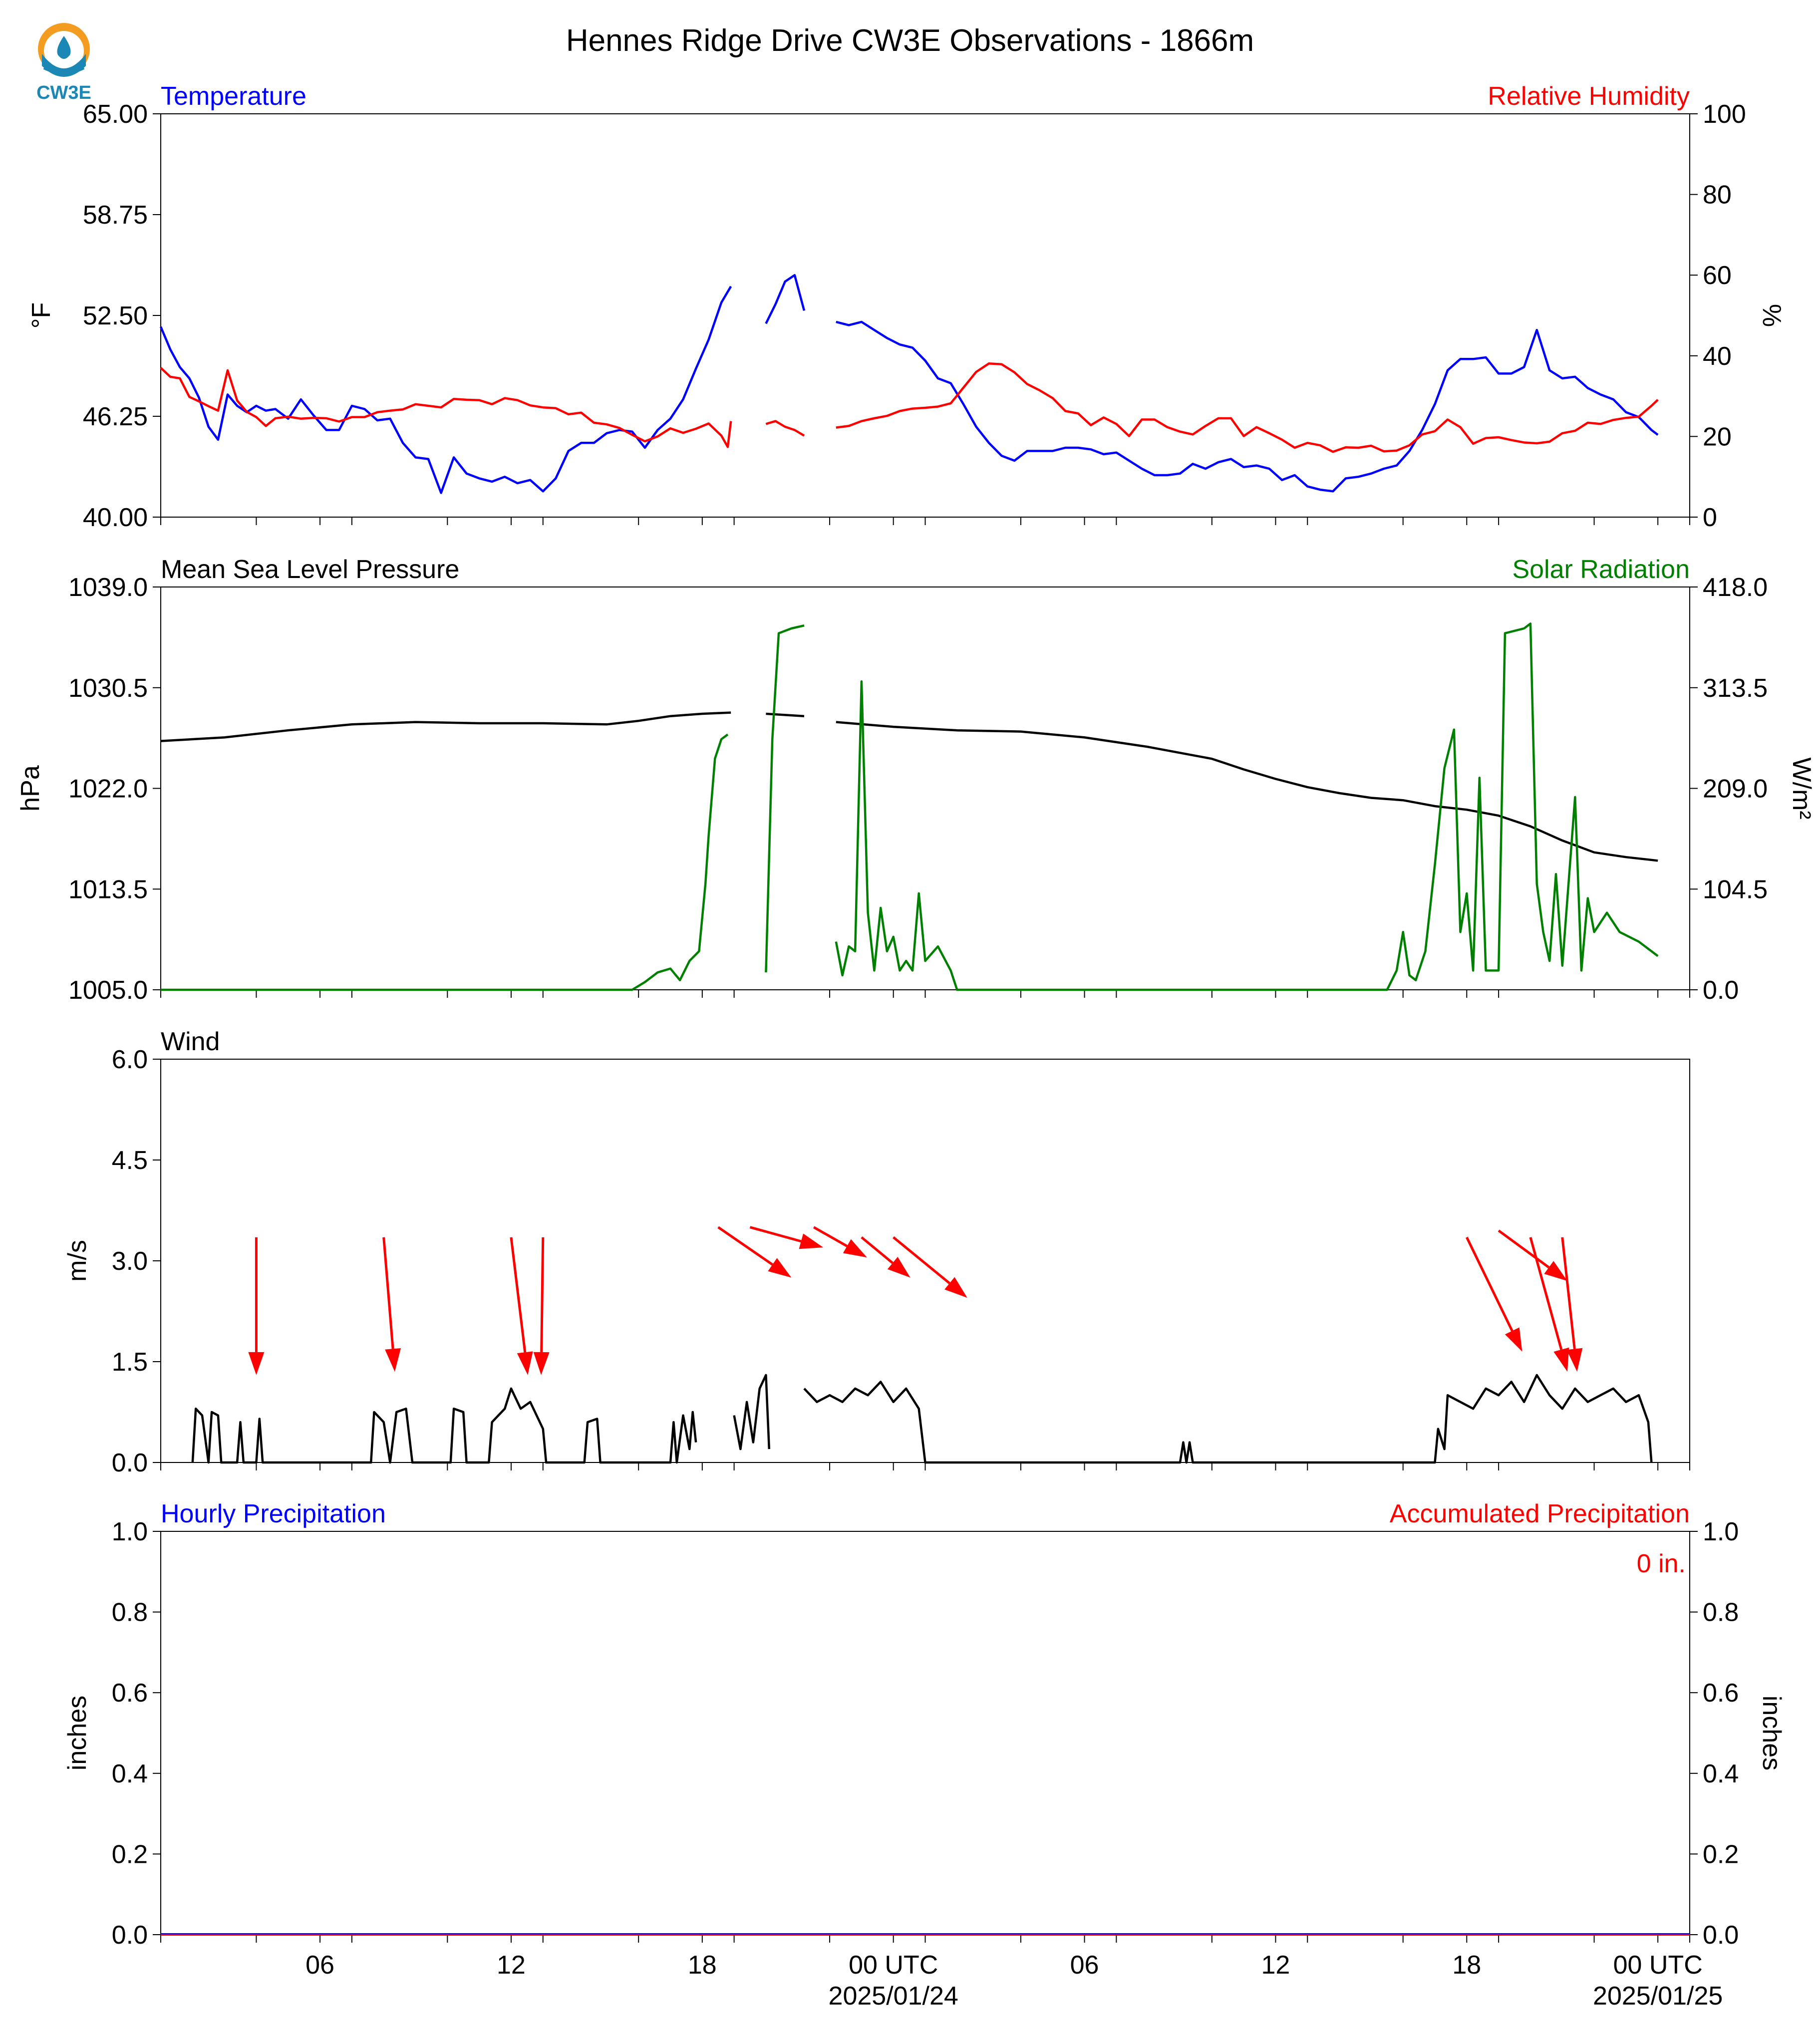 This screenshot has height=2028, width=1820. Describe the element at coordinates (1801, 788) in the screenshot. I see `y-axis-label-right: W/m²` at that location.